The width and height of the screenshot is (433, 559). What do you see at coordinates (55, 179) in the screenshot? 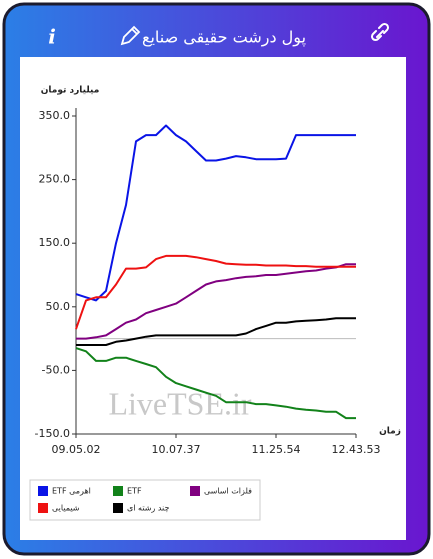
I see `y-tick-label: 250.0` at bounding box center [55, 179].